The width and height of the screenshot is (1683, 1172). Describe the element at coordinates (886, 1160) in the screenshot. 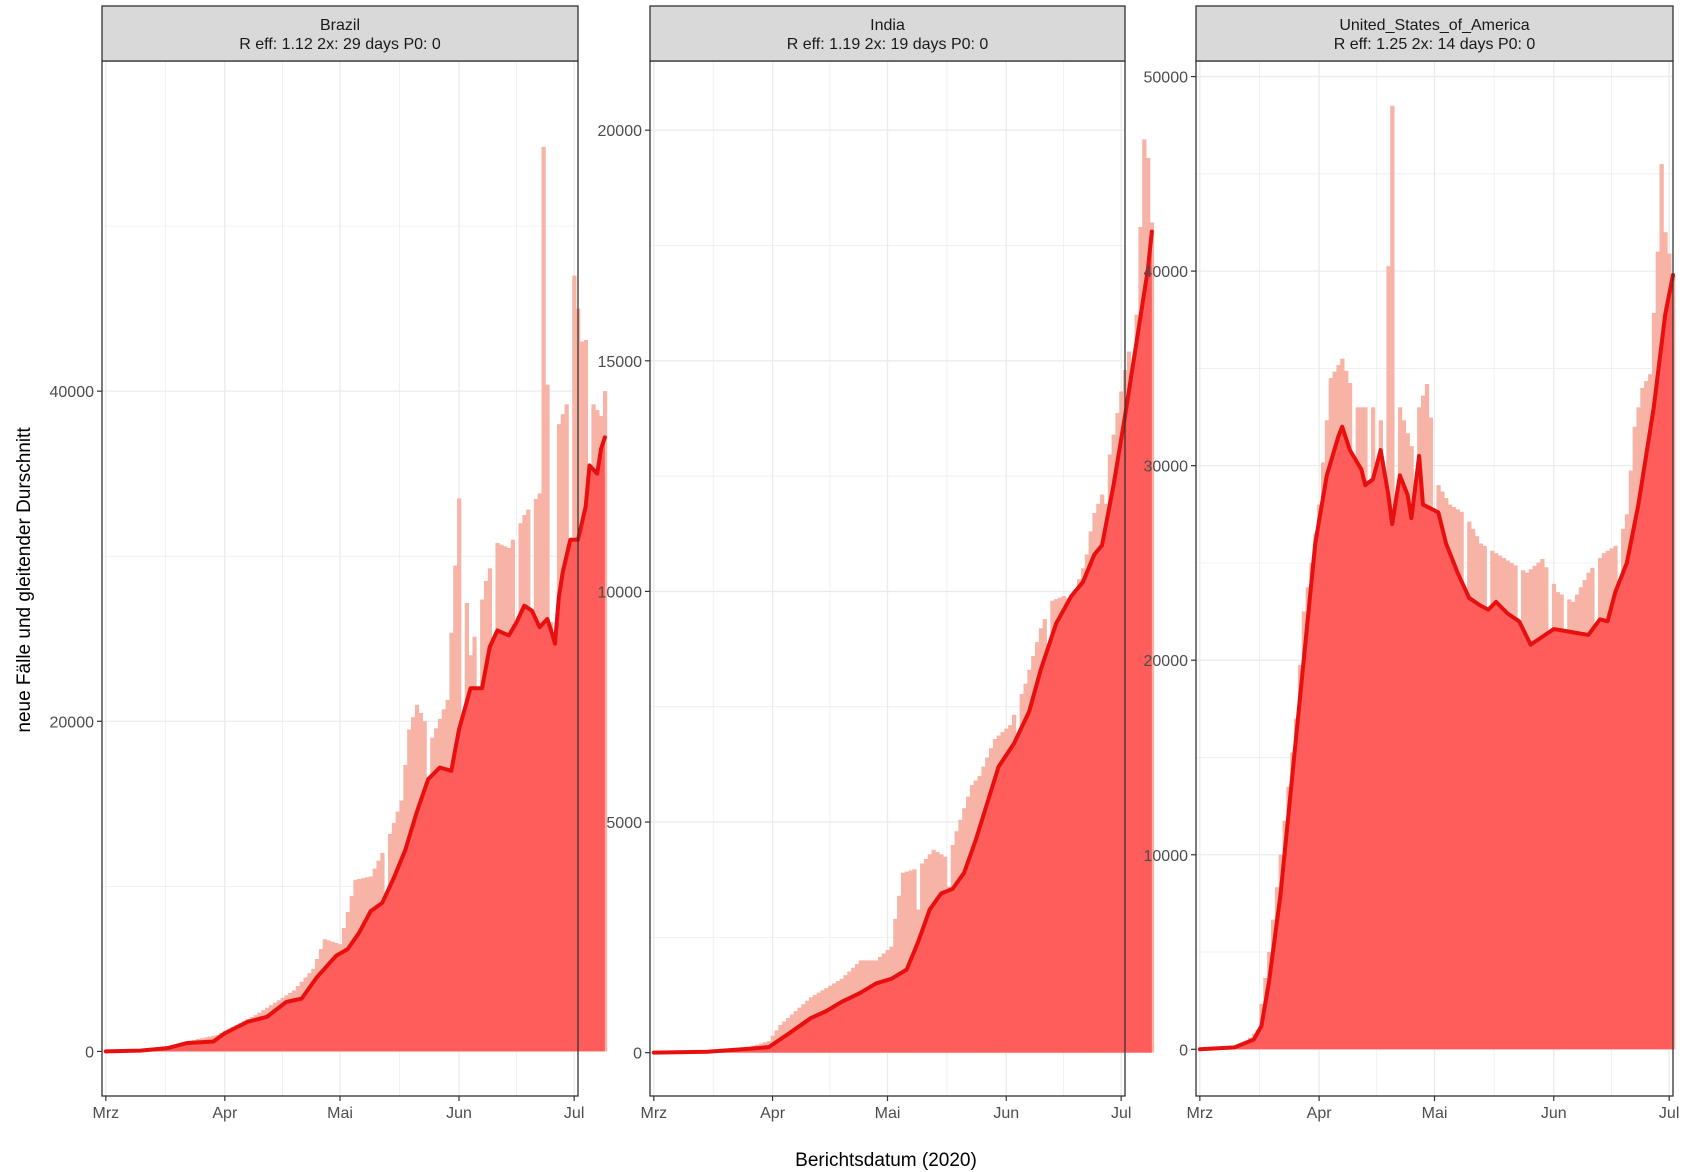

I see `x-axis-title: Berichtsdatum (2020)` at that location.